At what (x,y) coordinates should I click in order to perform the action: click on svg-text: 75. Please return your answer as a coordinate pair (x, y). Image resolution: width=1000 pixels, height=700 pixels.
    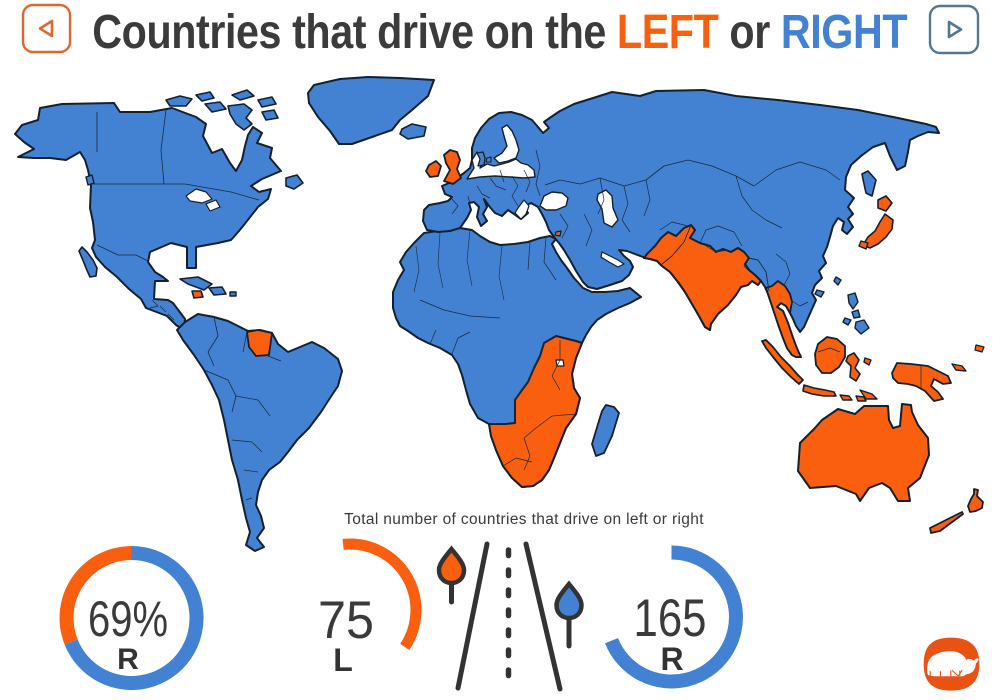
    Looking at the image, I should click on (346, 620).